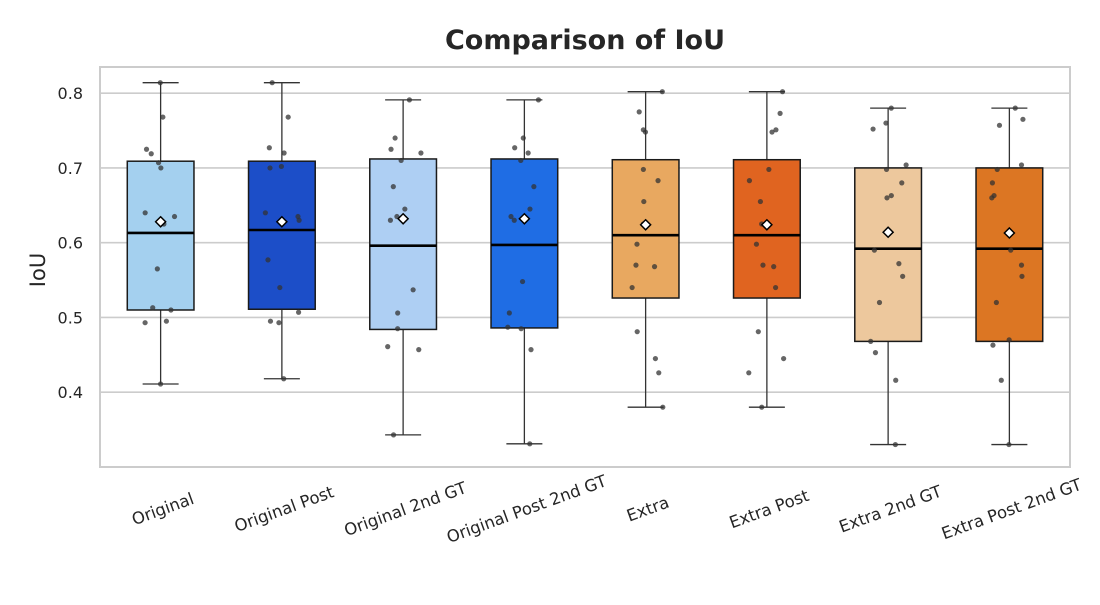  I want to click on x-category-label: Original Post, so click(284, 509).